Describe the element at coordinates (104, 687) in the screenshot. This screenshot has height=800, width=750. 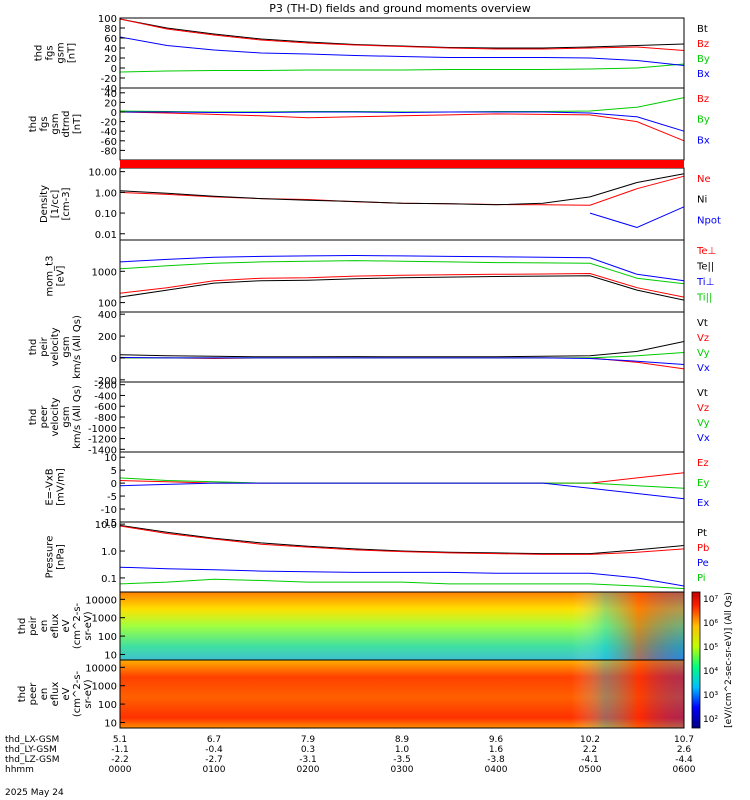
I see `electron_spectrogram-ytick-label: 1000` at that location.